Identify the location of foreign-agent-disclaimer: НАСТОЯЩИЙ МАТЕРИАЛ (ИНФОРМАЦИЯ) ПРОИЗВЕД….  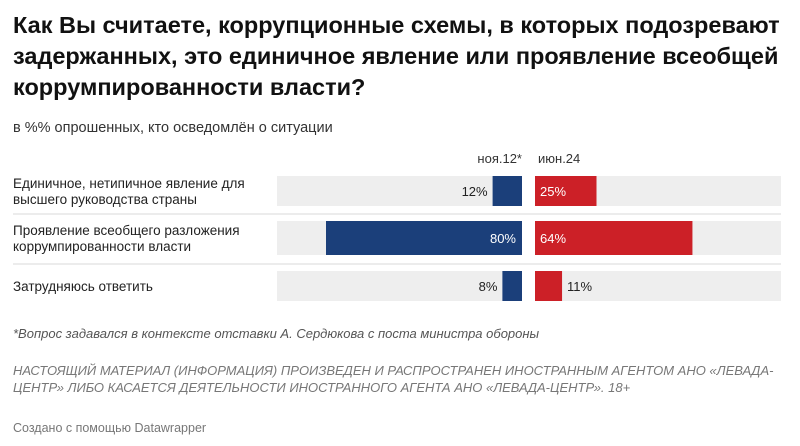
(393, 379).